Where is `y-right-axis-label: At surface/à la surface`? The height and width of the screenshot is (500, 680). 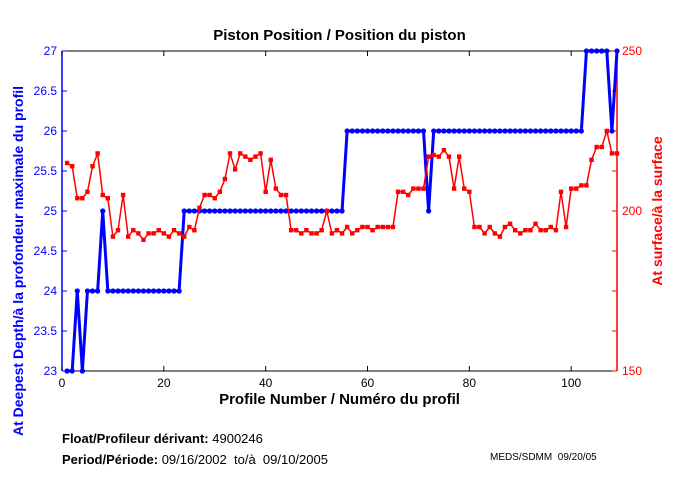
y-right-axis-label: At surface/à la surface is located at coordinates (657, 211).